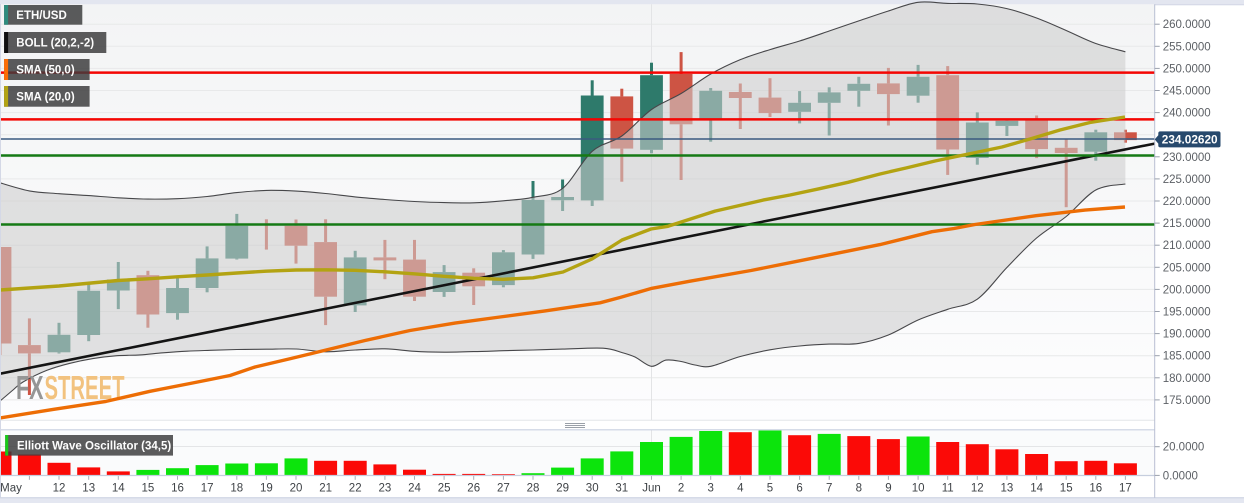  Describe the element at coordinates (1184, 448) in the screenshot. I see `svg-text: 20.0000` at that location.